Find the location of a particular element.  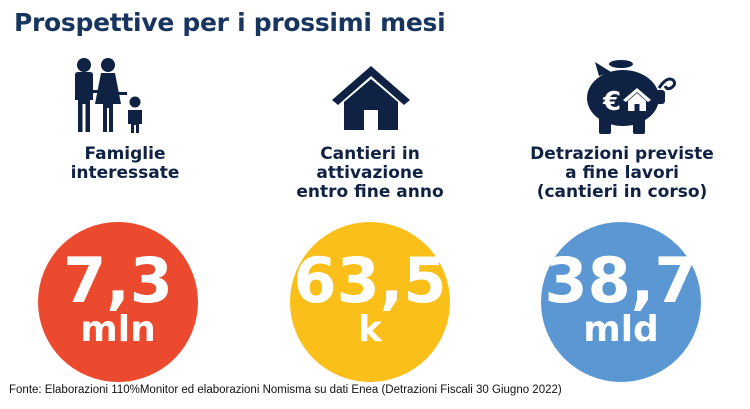

families-unit: mln is located at coordinates (118, 329).